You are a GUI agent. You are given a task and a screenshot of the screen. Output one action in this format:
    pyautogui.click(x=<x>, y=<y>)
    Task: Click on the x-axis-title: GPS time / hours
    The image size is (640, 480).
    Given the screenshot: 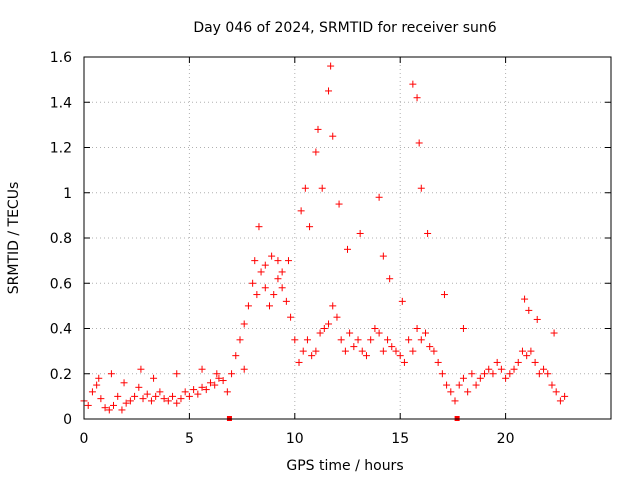 What is the action you would take?
    pyautogui.click(x=344, y=466)
    